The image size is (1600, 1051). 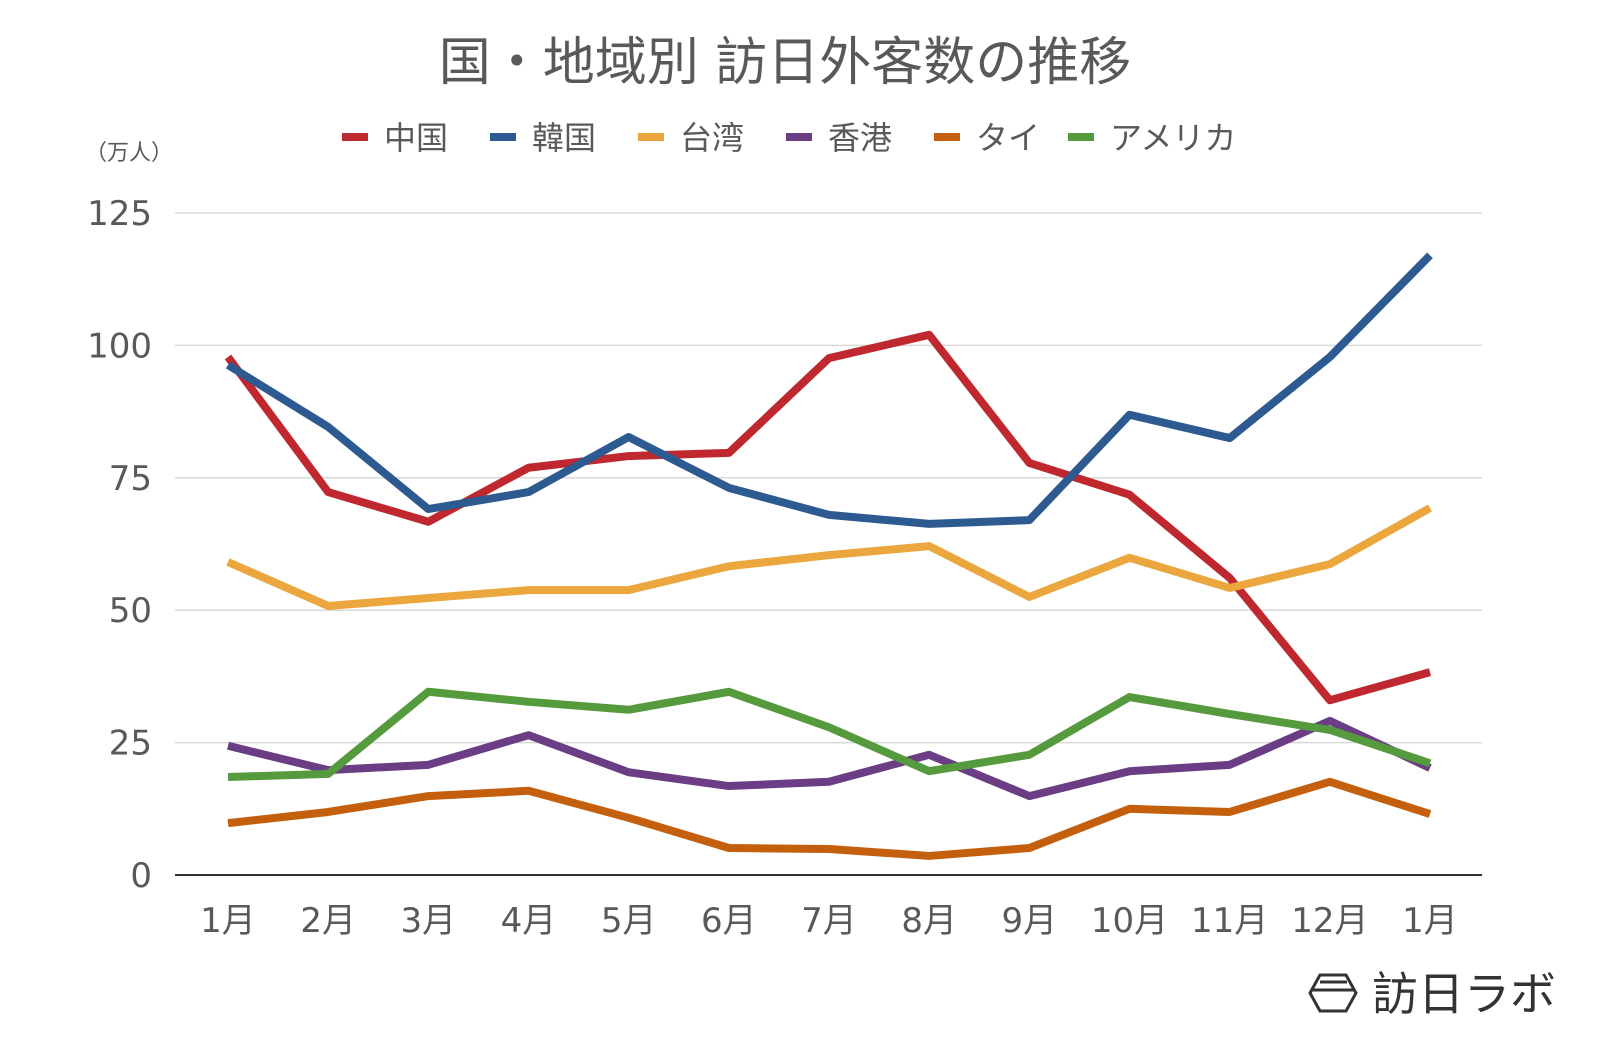 What do you see at coordinates (860, 138) in the screenshot?
I see `legend-label: 香港` at bounding box center [860, 138].